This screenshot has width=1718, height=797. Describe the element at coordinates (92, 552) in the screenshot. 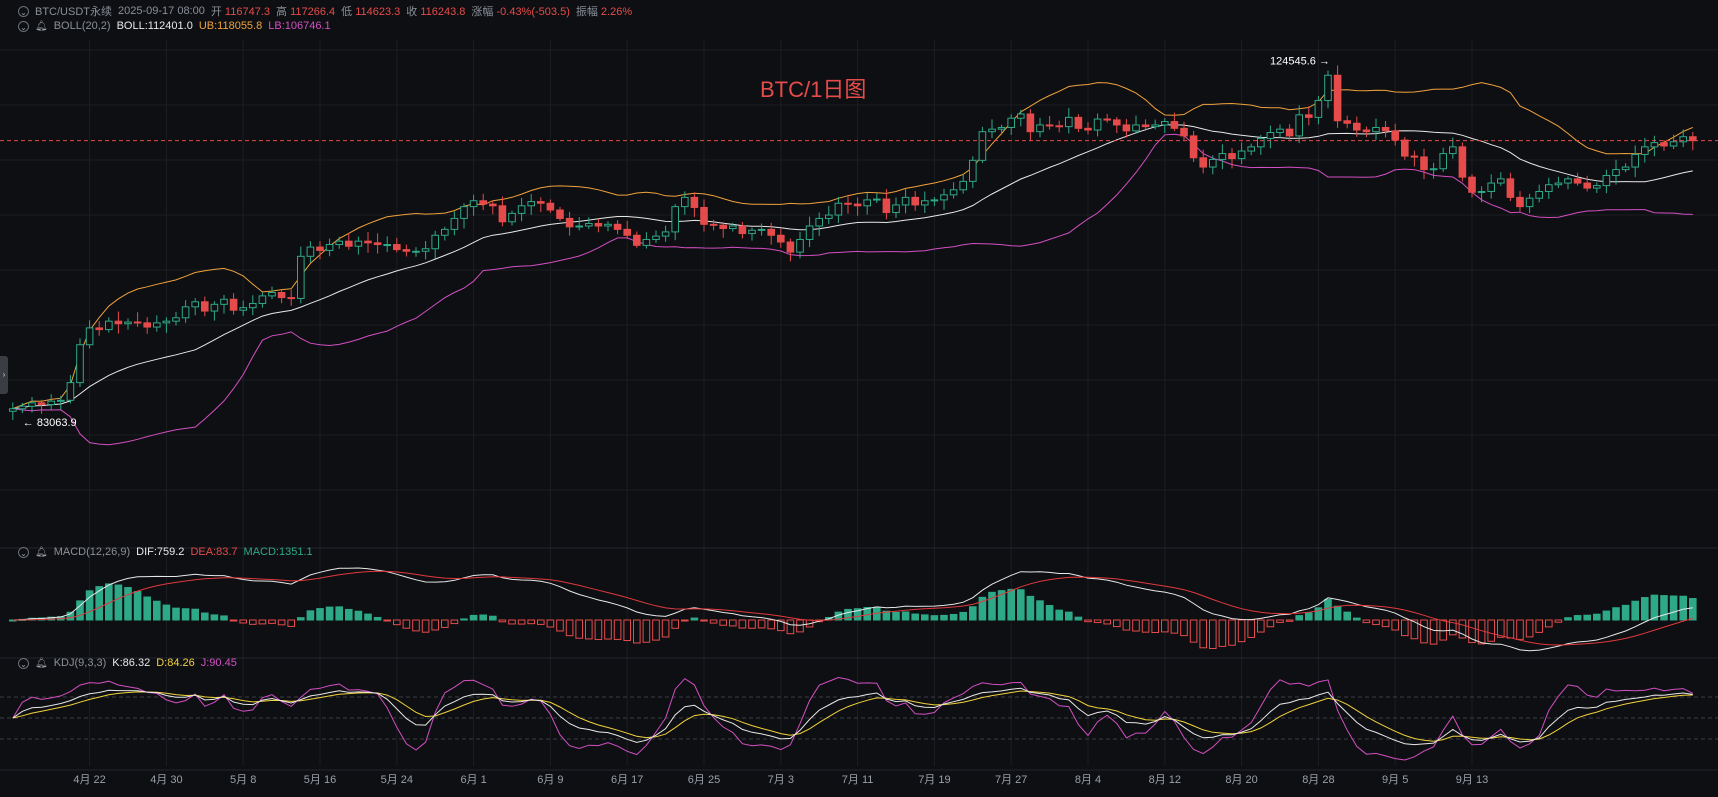

I see `macd-name: MACD(12,26,9)` at that location.